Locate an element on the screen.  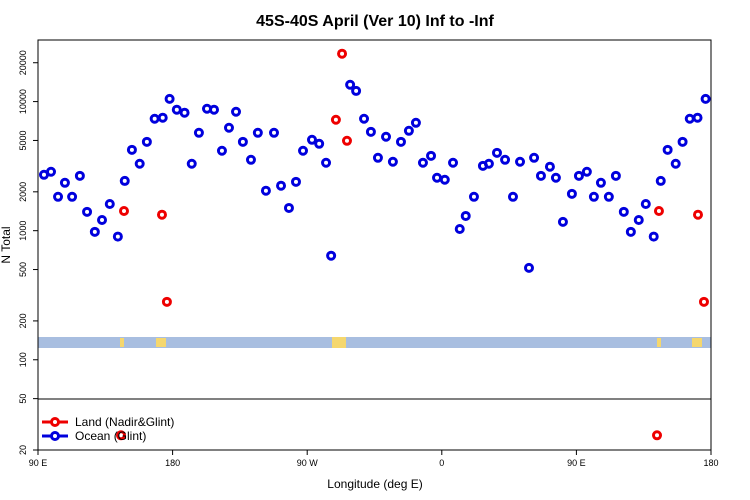
x-tick-label: 180 is located at coordinates (172, 463).